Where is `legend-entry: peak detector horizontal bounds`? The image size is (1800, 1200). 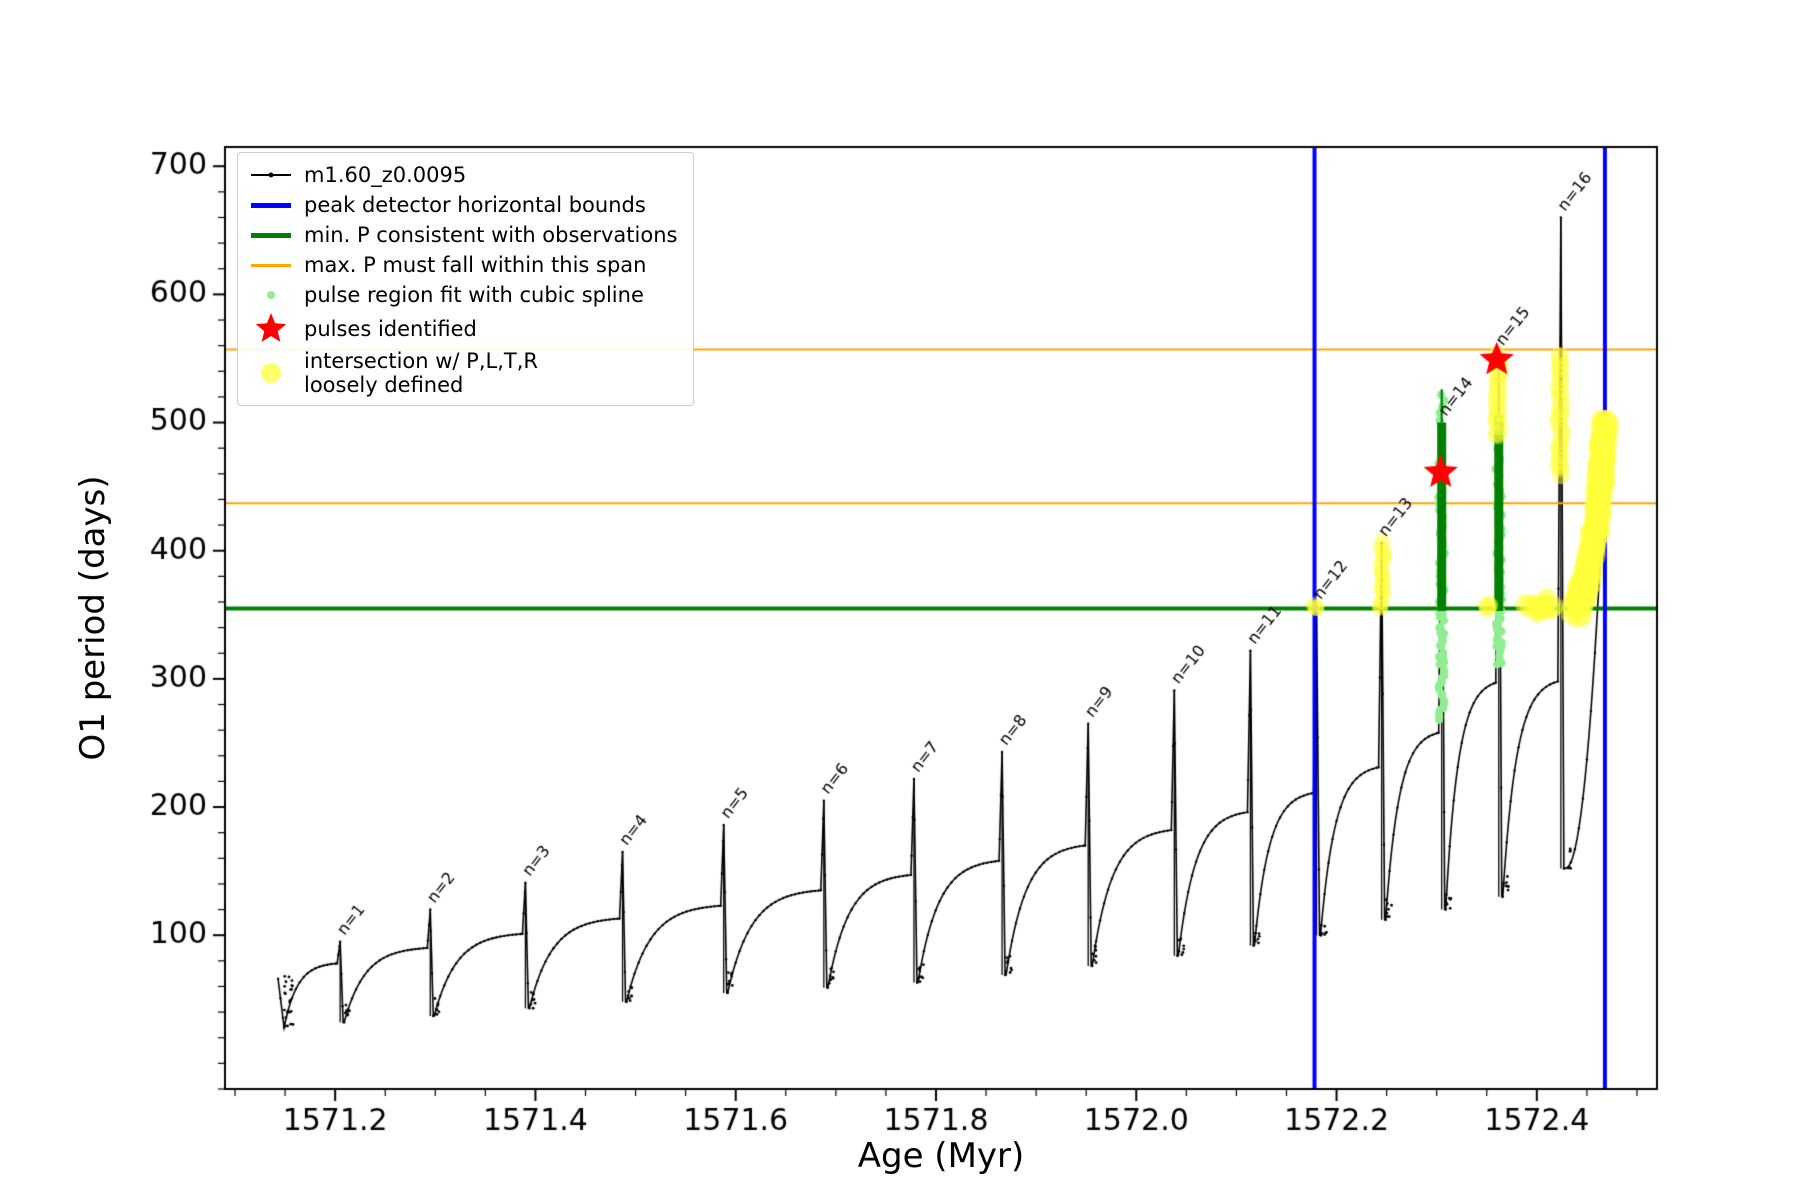 legend-entry: peak detector horizontal bounds is located at coordinates (462, 205).